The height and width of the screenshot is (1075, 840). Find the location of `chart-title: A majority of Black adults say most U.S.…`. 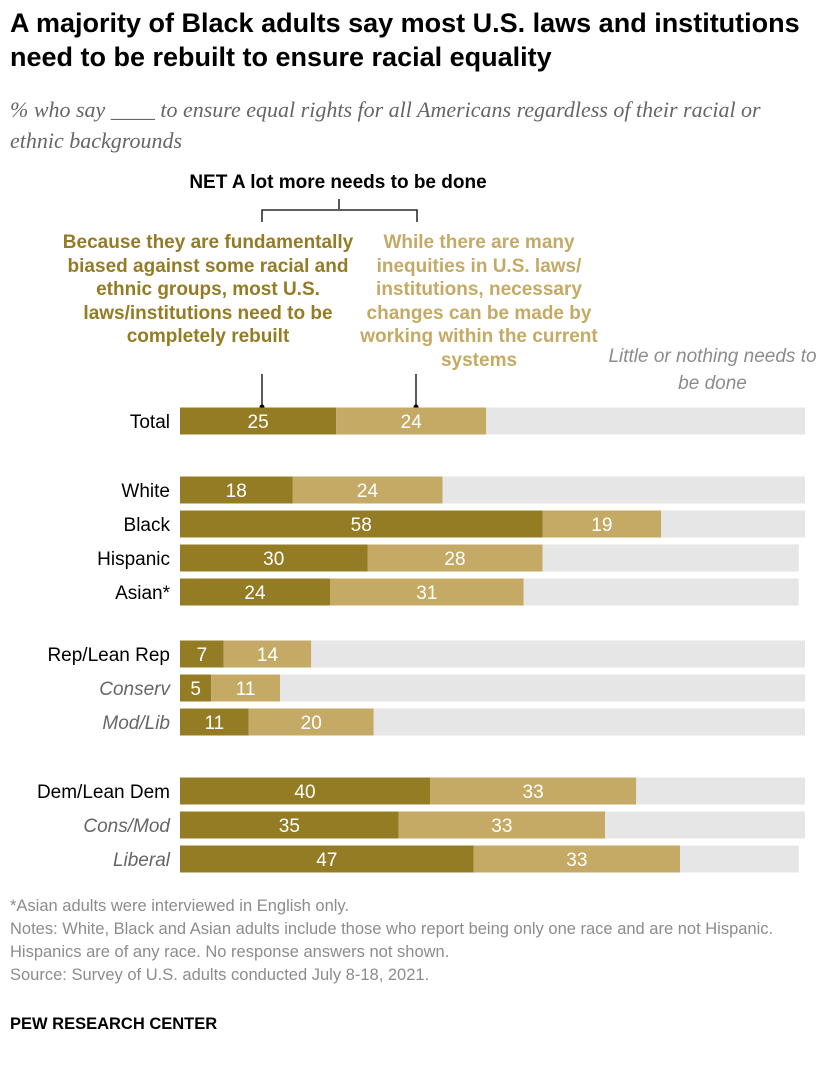

chart-title: A majority of Black adults say most U.S.… is located at coordinates (405, 40).